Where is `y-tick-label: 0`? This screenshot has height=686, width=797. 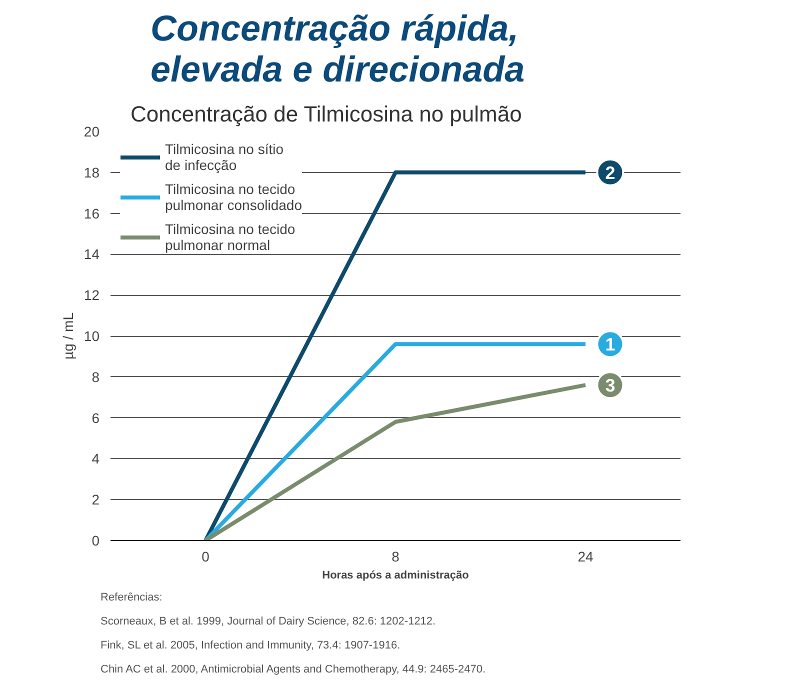 y-tick-label: 0 is located at coordinates (96, 540).